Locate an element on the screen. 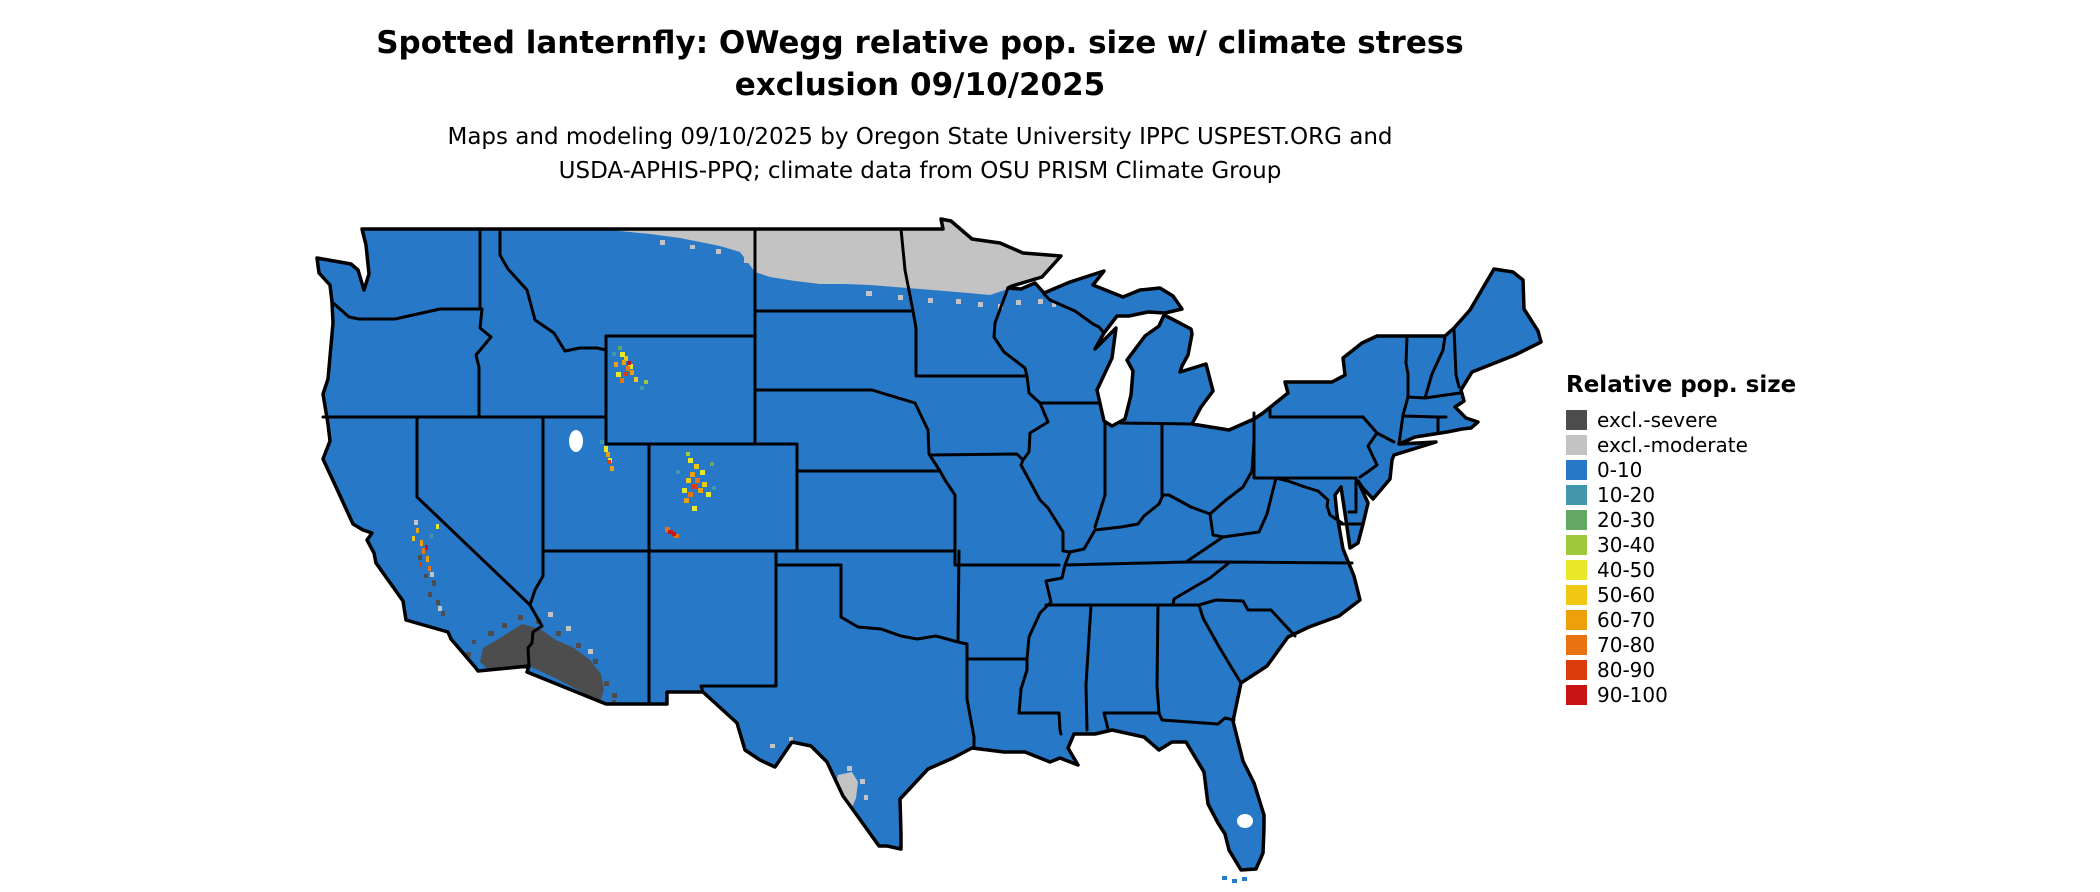 Image resolution: width=2100 pixels, height=892 pixels. legend-title: Relative pop. size is located at coordinates (1681, 385).